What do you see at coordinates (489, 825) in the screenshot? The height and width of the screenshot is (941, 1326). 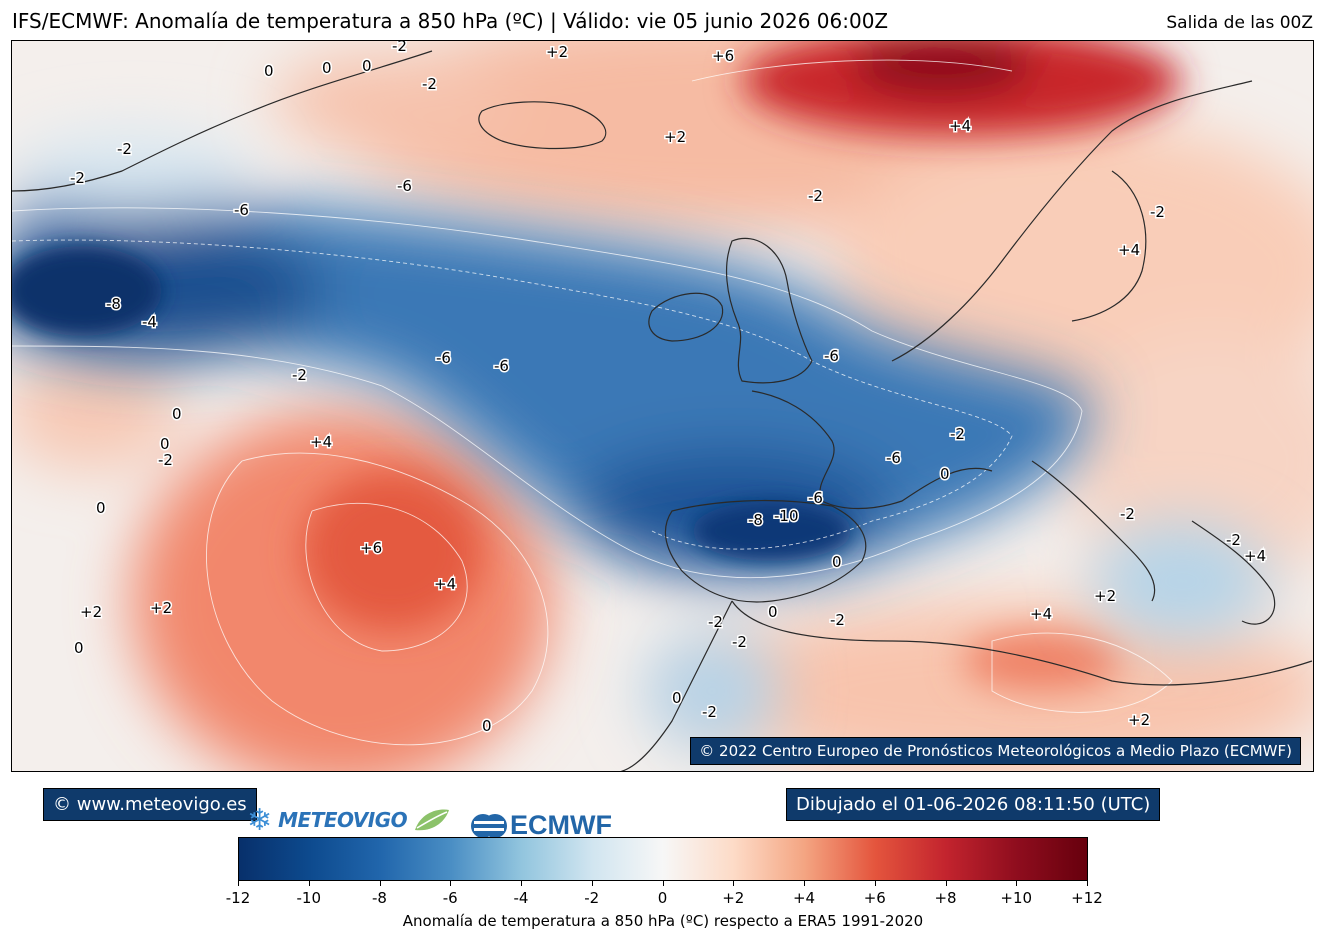 I see `ecmwf-emblem-icon` at bounding box center [489, 825].